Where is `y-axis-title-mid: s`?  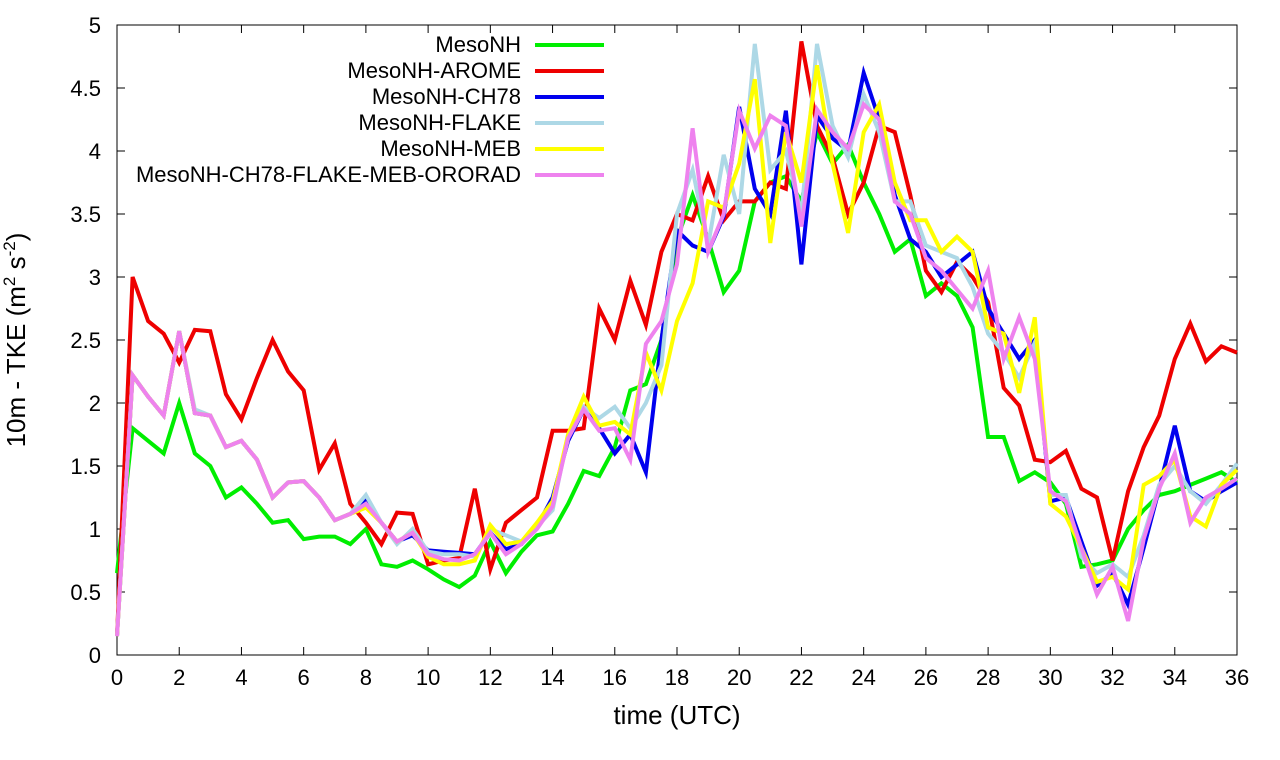 y-axis-title-mid: s is located at coordinates (16, 266).